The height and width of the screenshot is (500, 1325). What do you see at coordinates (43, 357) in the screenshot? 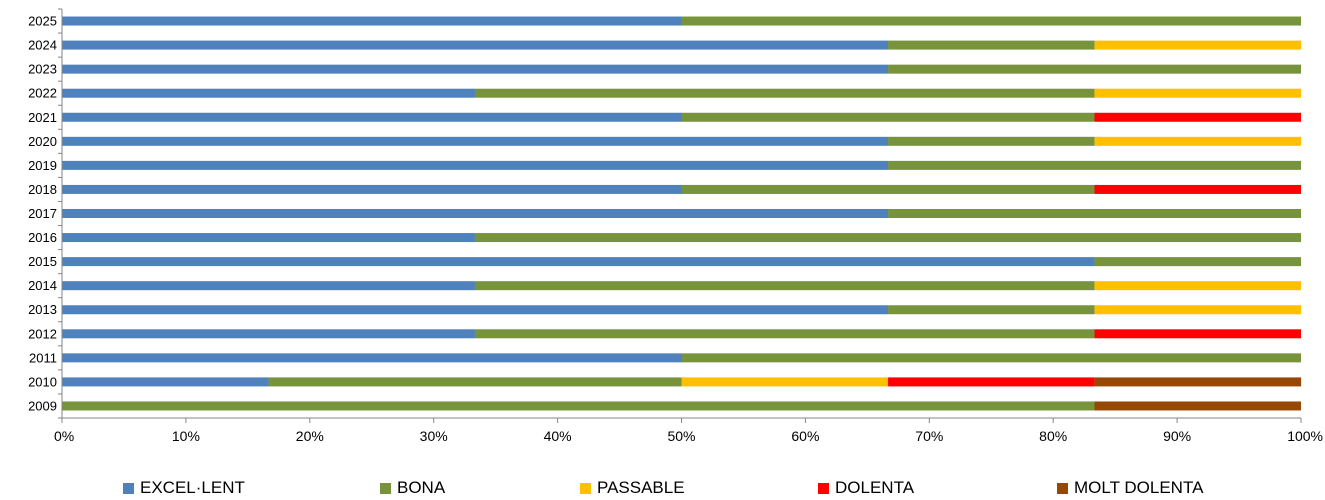
I see `y-tick-label: 2011` at bounding box center [43, 357].